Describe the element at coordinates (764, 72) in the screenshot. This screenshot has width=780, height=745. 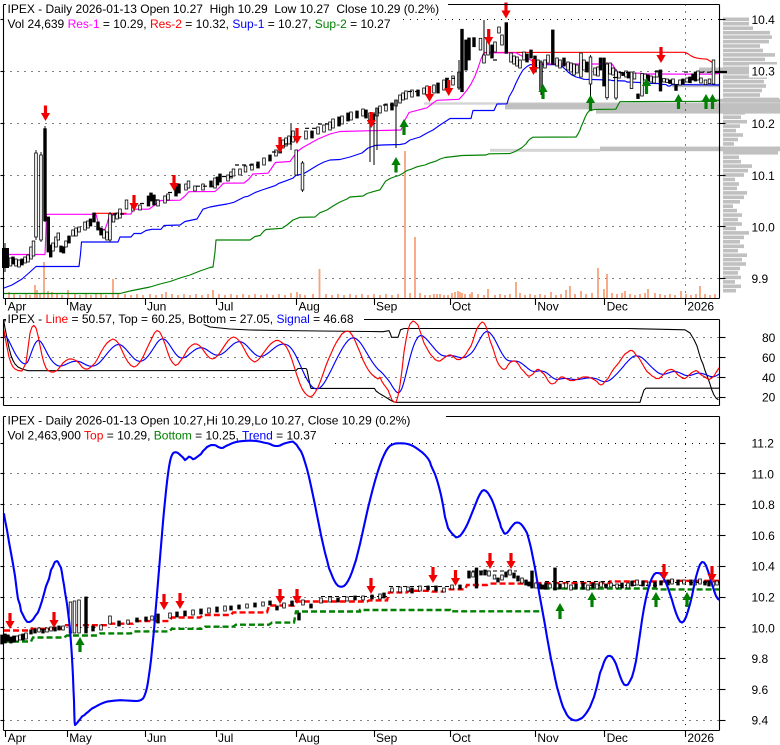
I see `svg-text: 10.3` at that location.